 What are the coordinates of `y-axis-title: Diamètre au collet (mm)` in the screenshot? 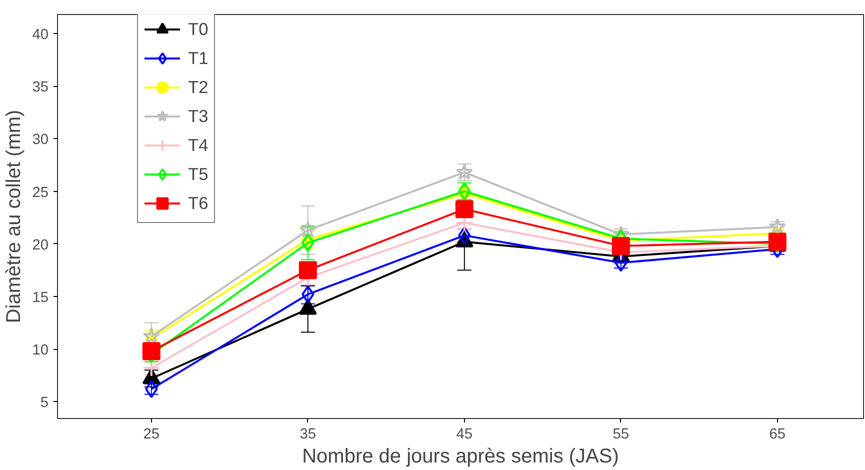 It's located at (14, 217).